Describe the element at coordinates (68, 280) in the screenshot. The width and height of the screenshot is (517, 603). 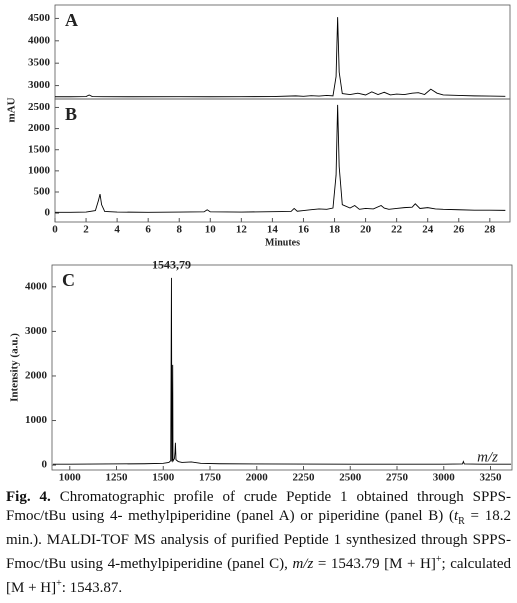
I see `panel-label: C` at that location.